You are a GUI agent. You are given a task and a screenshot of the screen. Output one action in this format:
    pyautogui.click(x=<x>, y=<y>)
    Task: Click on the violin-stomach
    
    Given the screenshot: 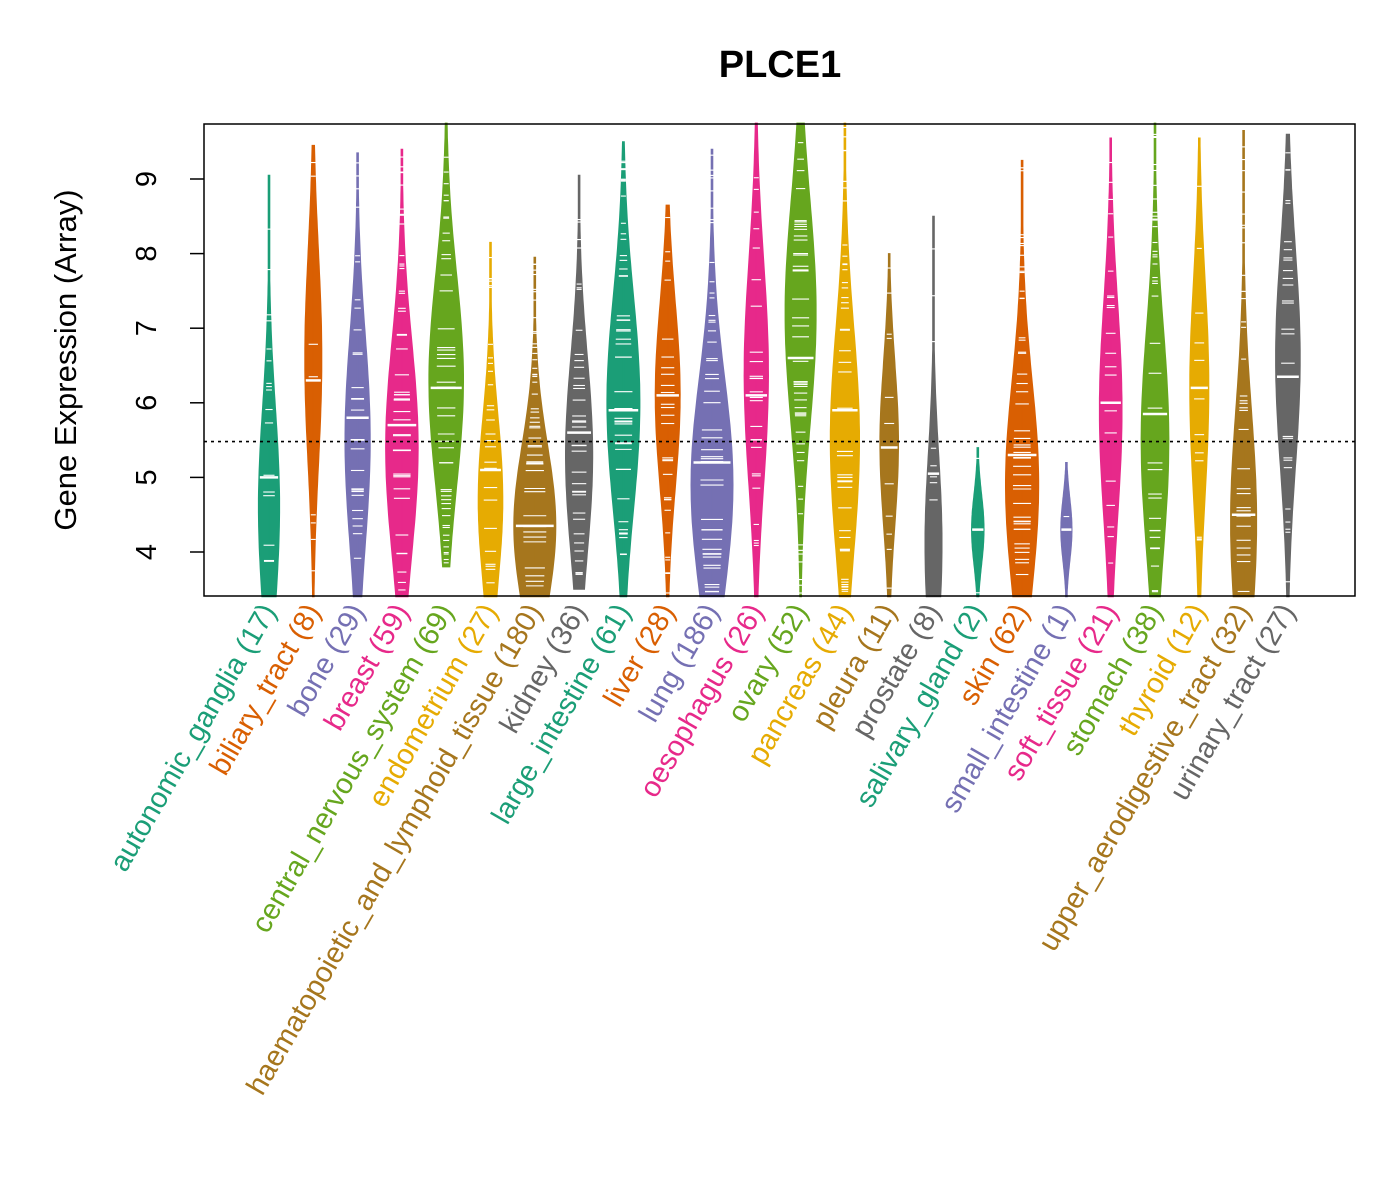 What is the action you would take?
    pyautogui.click(x=1155, y=360)
    